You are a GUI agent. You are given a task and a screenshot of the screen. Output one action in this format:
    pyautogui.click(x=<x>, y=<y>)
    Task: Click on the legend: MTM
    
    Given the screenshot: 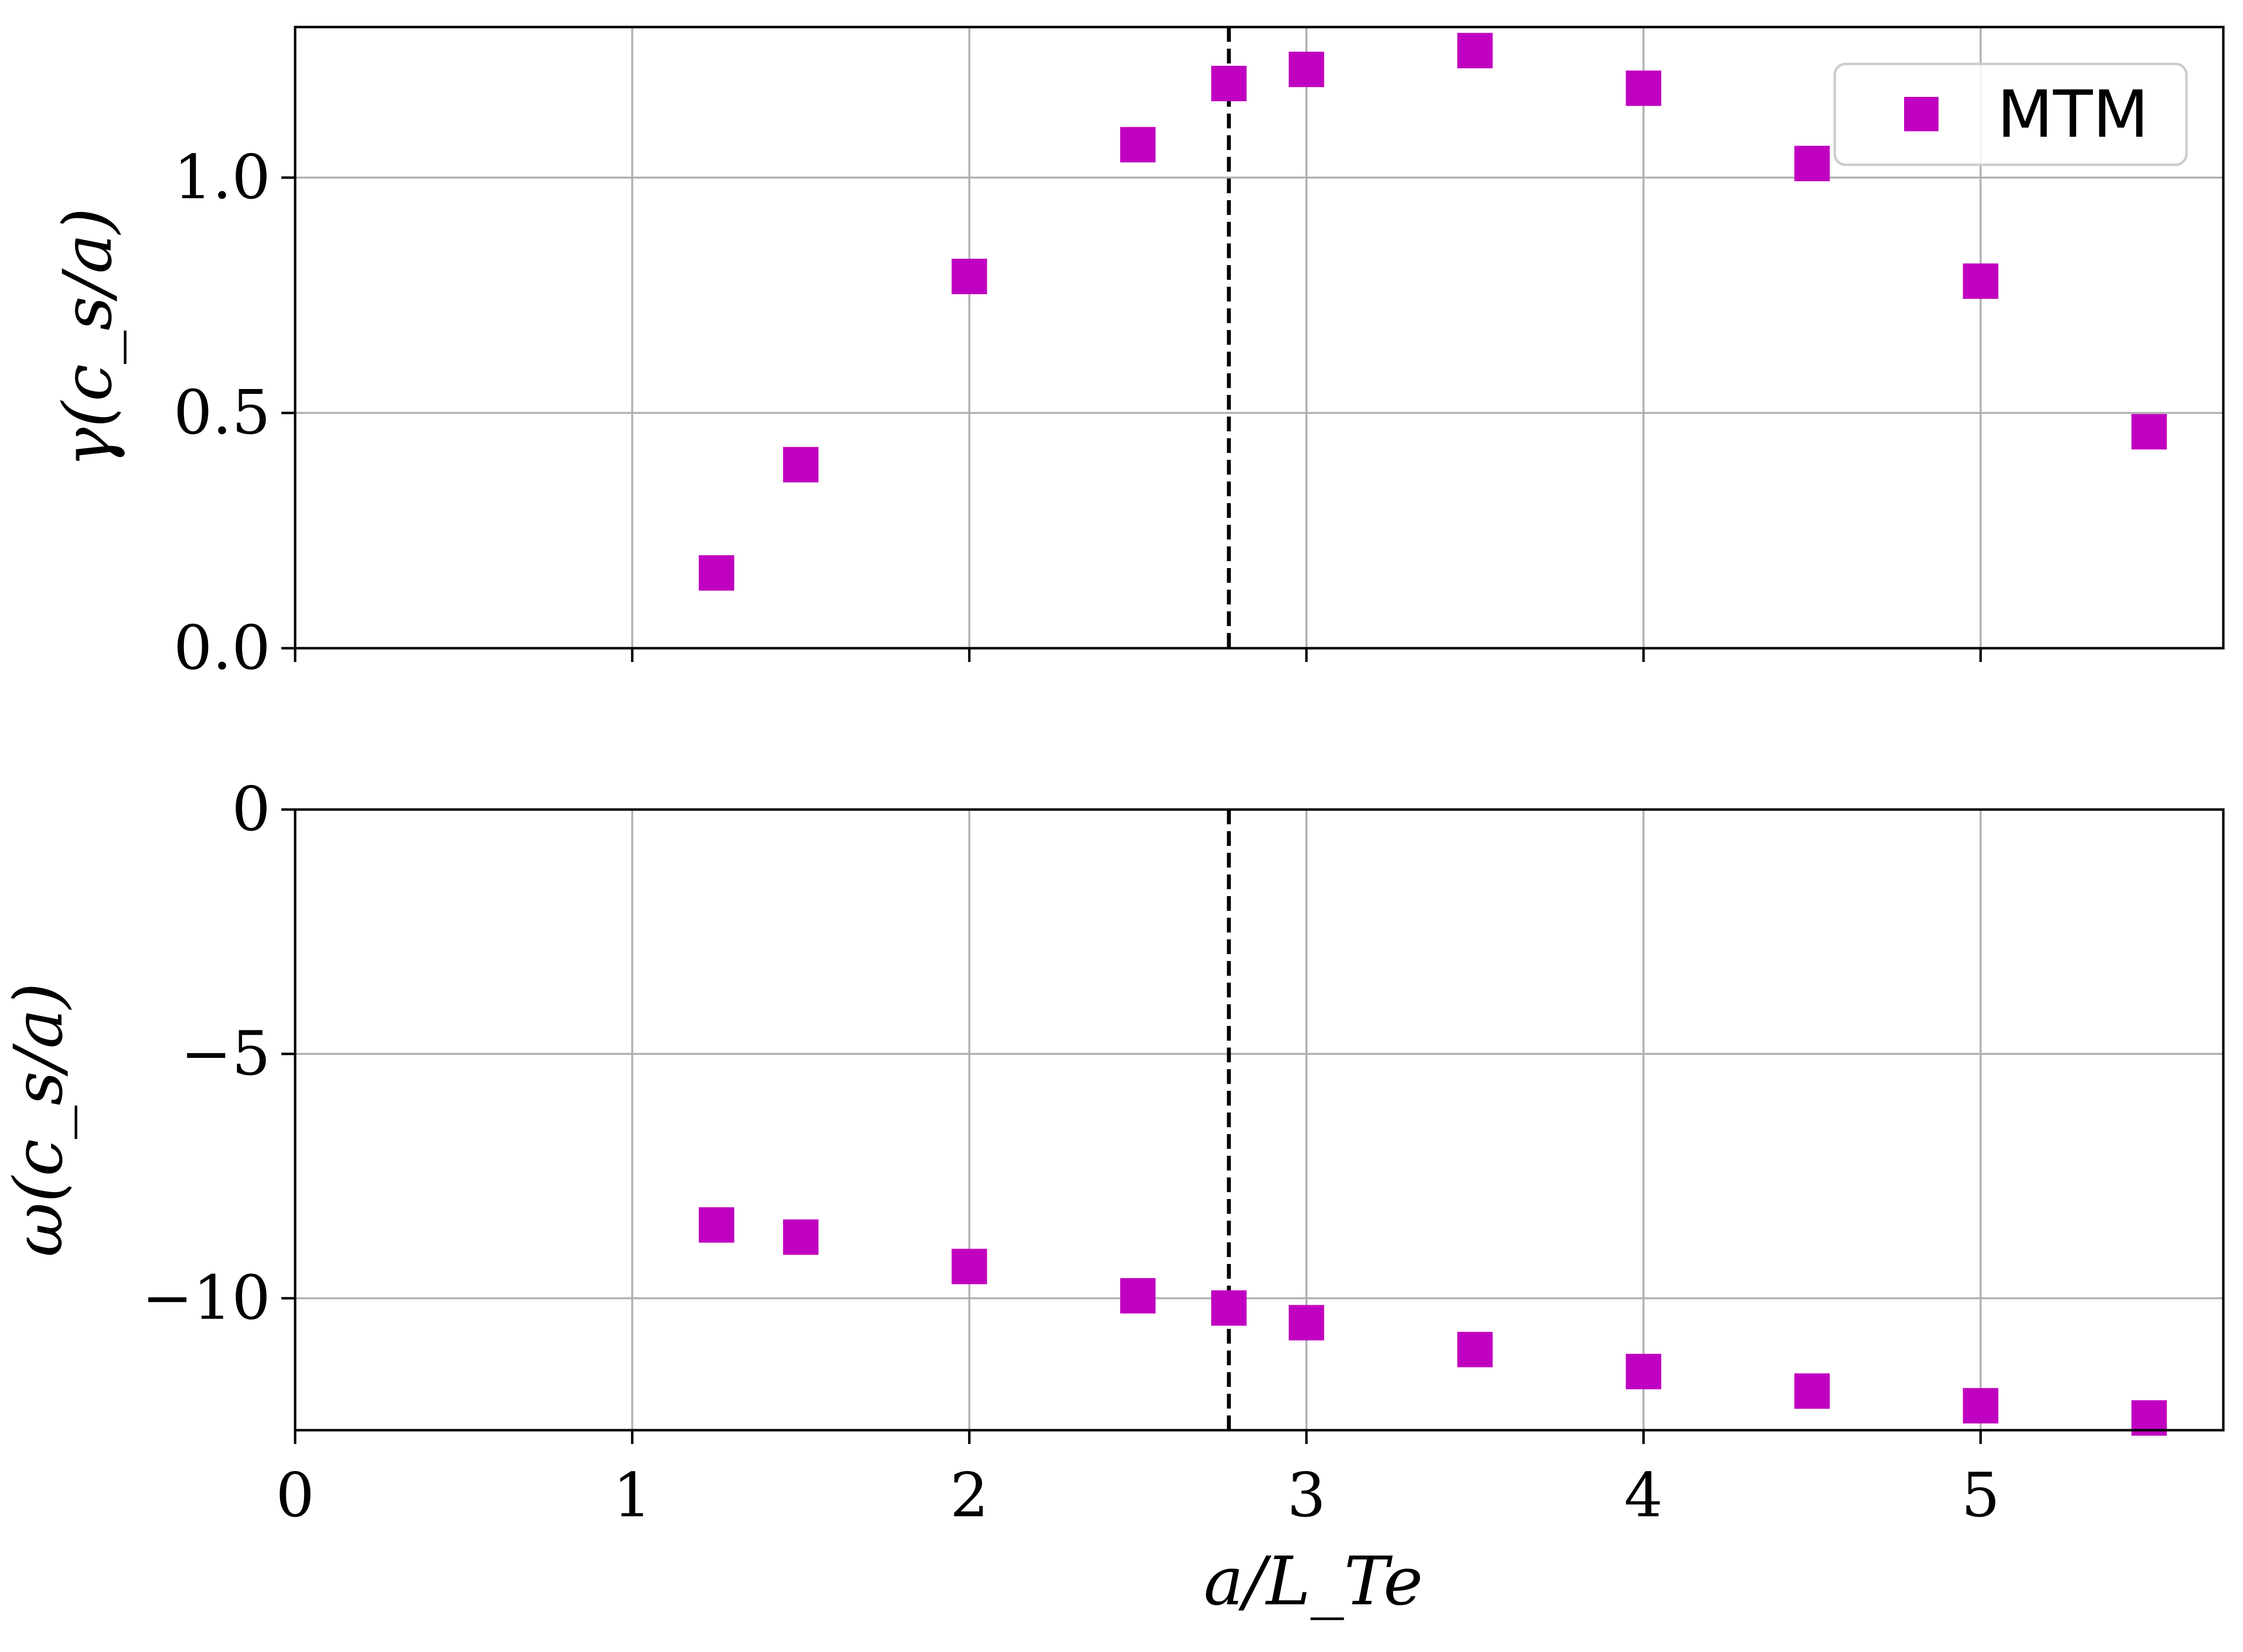 What is the action you would take?
    pyautogui.click(x=2011, y=114)
    